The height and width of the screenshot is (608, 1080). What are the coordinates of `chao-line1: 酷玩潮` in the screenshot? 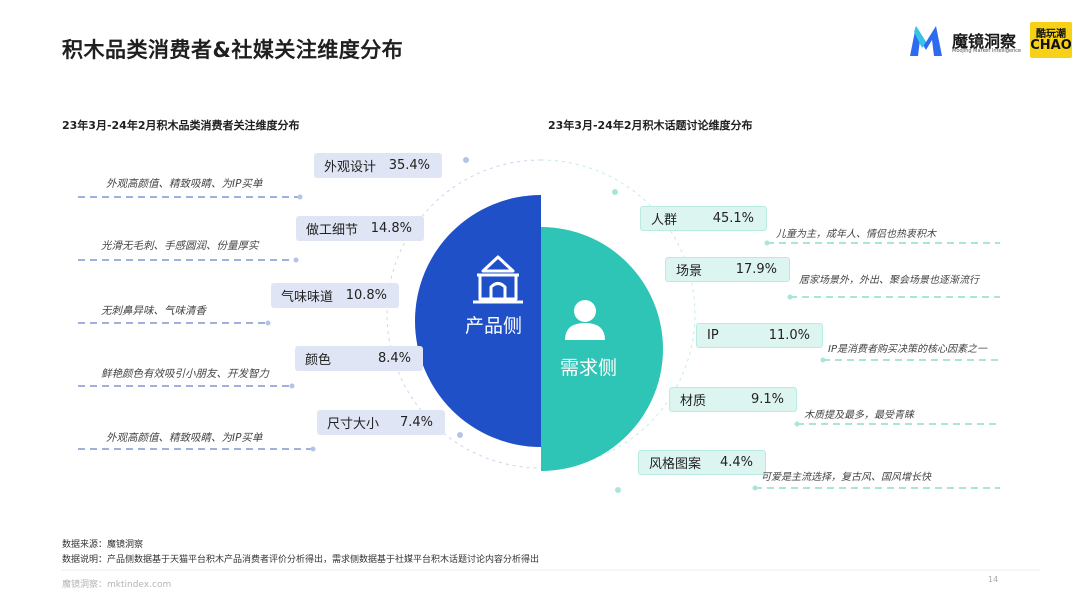 It's located at (1051, 34).